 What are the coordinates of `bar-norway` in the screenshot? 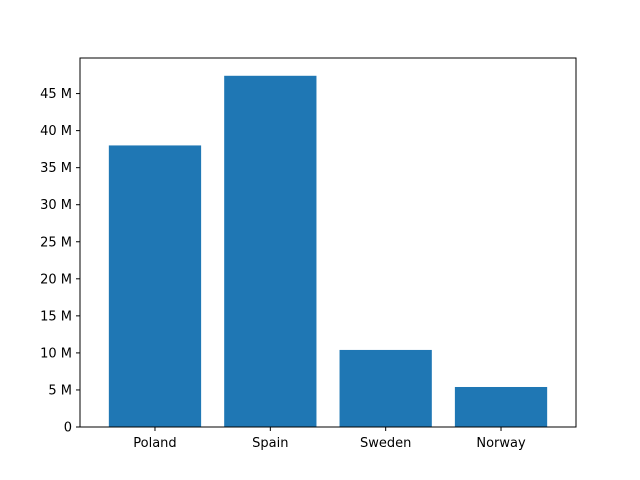 It's located at (501, 406).